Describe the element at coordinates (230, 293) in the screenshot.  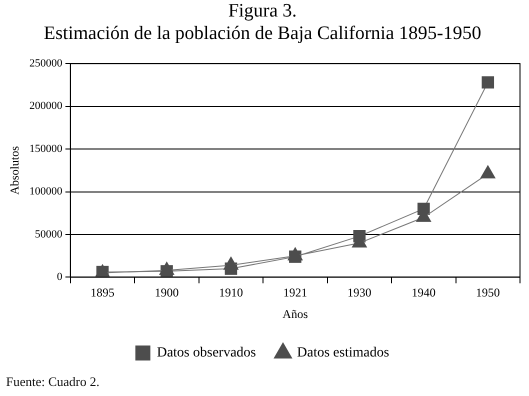
I see `x-tick-label: 1910` at that location.